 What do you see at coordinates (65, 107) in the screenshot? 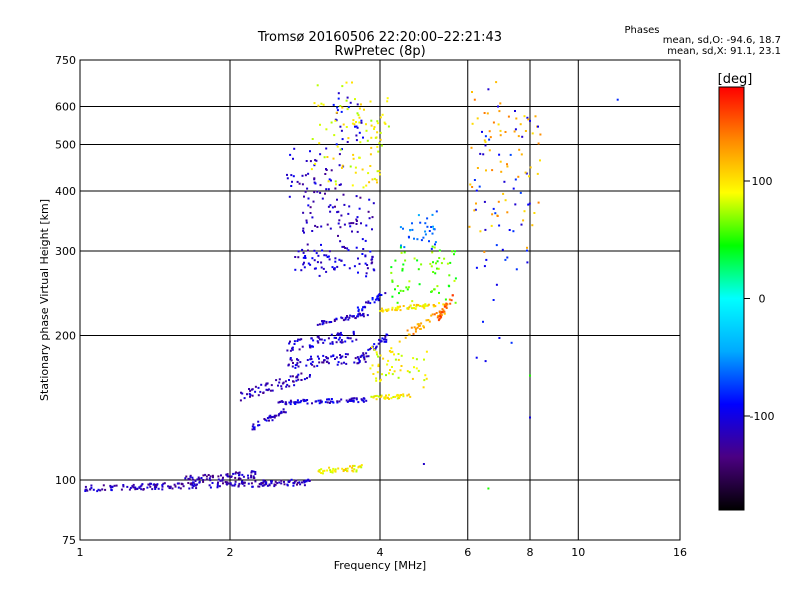
I see `y-tick-label: 600` at bounding box center [65, 107].